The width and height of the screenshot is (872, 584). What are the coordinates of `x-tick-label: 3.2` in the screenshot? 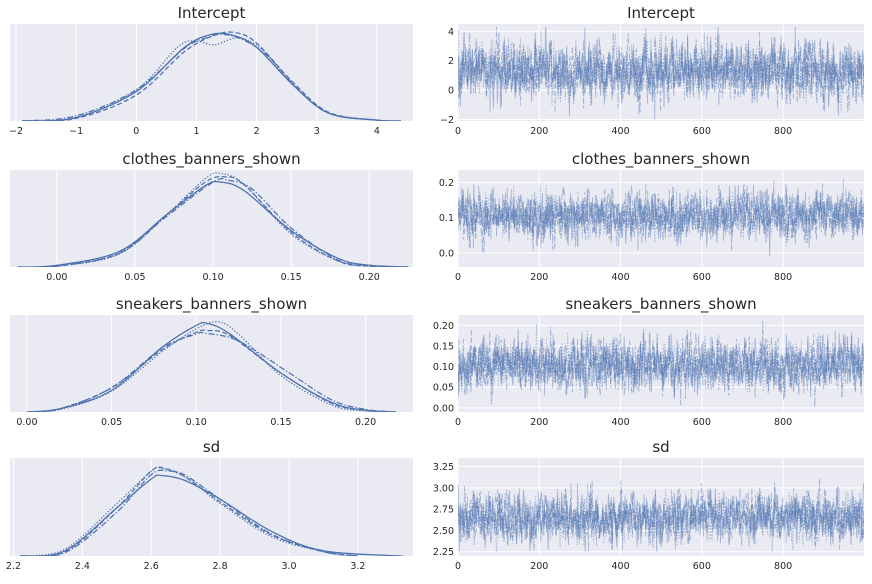 It's located at (357, 566).